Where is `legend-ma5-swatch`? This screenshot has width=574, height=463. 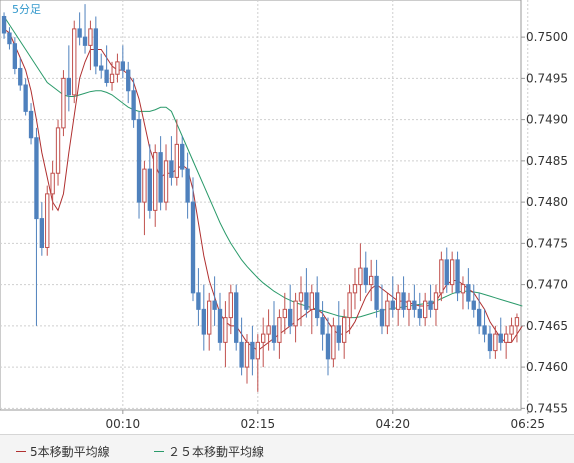 legend-ma5-swatch is located at coordinates (21, 451).